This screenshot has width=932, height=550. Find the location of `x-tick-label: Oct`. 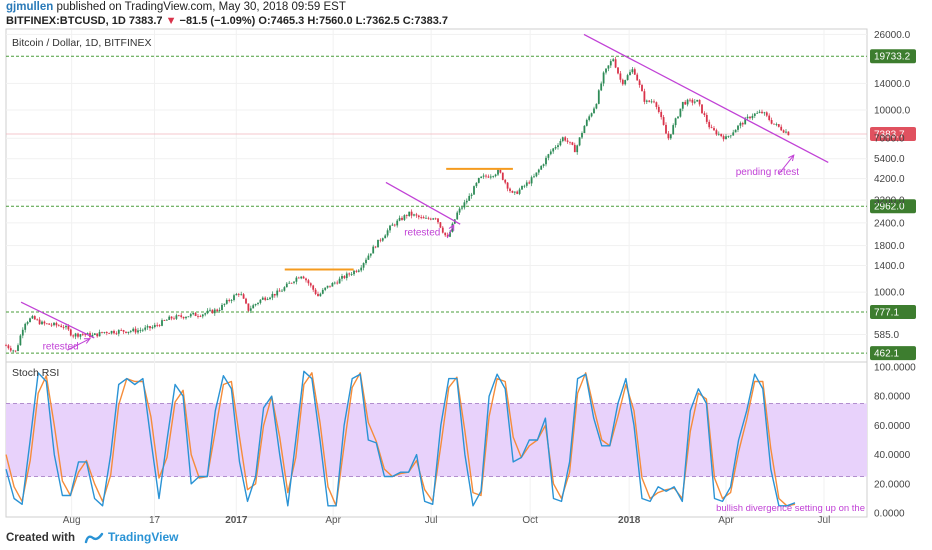

x-tick-label: Oct is located at coordinates (530, 520).